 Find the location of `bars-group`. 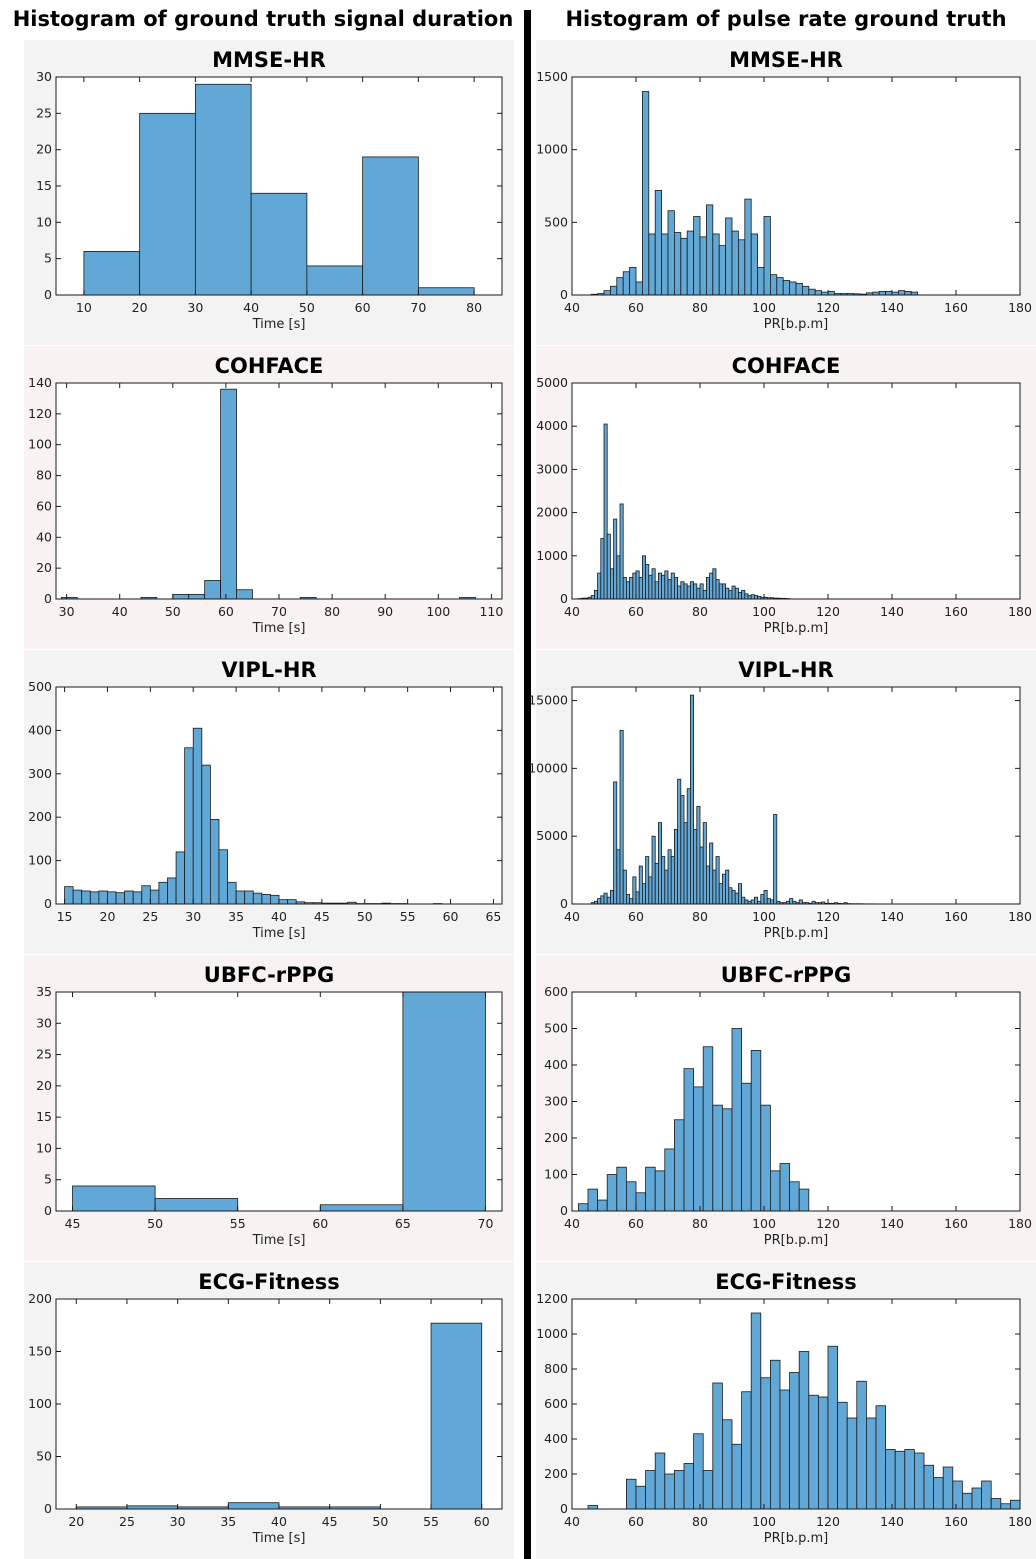

bars-group is located at coordinates (684, 511).